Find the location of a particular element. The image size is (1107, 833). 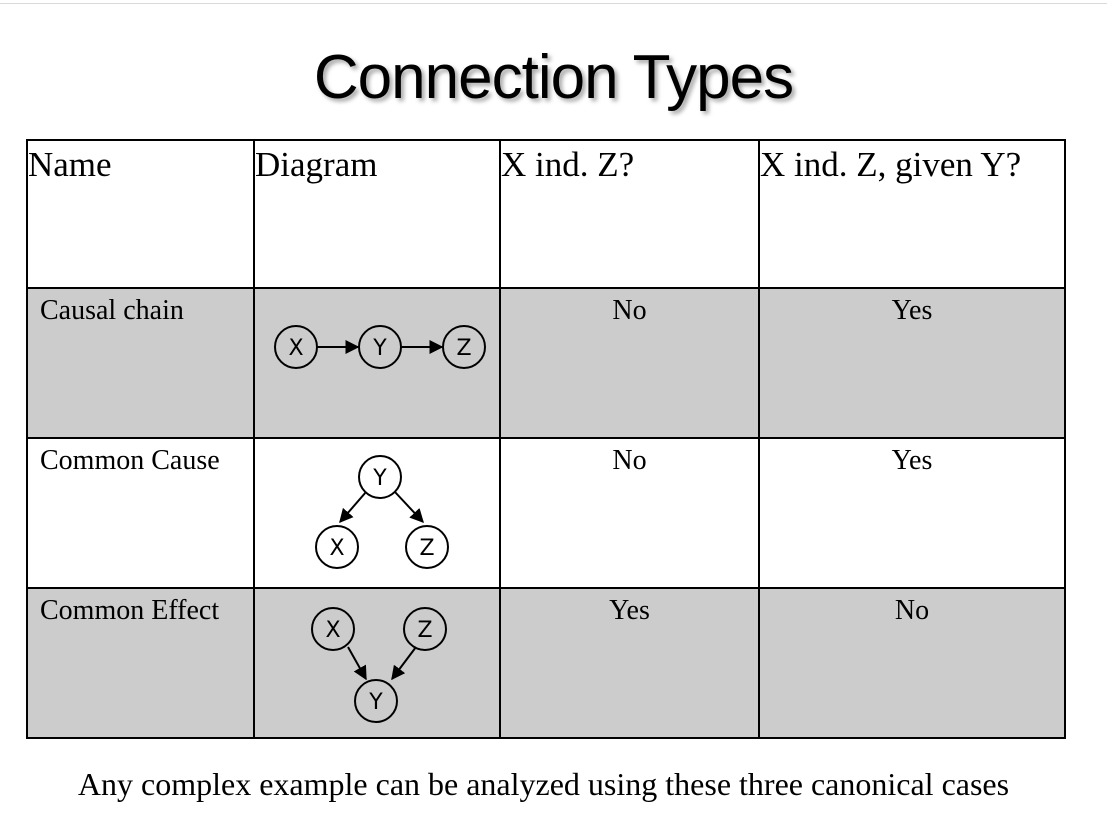

header-x-ind-z-given-y: X ind. Z, given Y? is located at coordinates (912, 214).